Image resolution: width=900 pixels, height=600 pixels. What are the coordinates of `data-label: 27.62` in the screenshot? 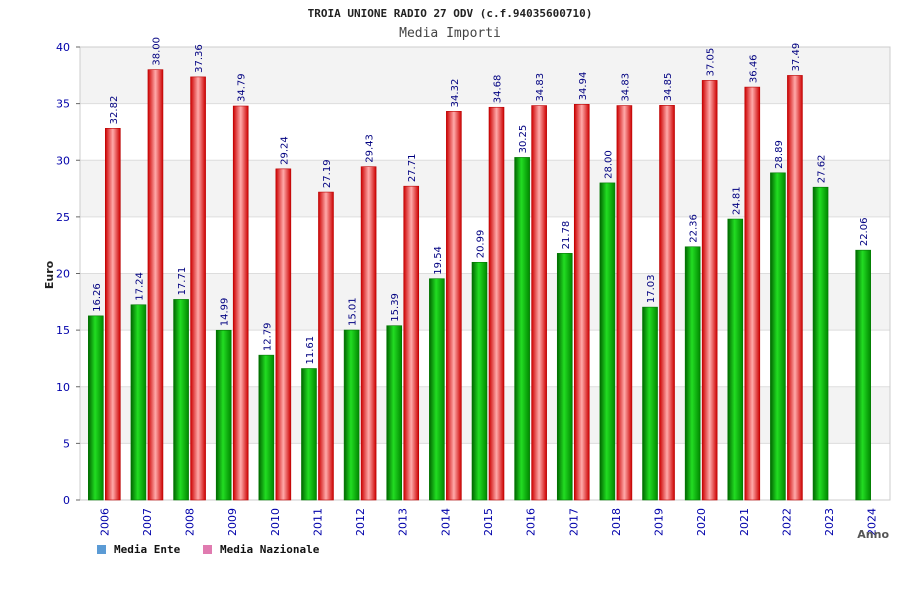 It's located at (822, 169).